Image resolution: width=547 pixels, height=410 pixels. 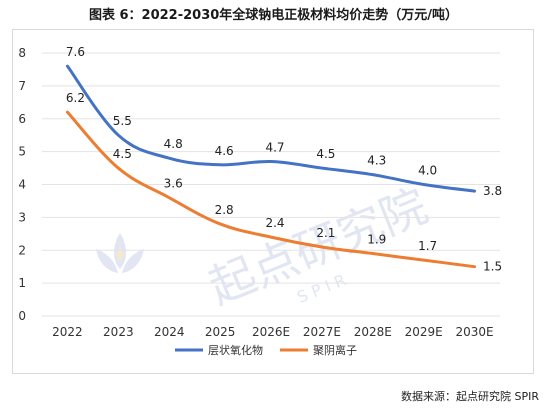 What do you see at coordinates (22, 316) in the screenshot?
I see `y-tick-label: 0` at bounding box center [22, 316].